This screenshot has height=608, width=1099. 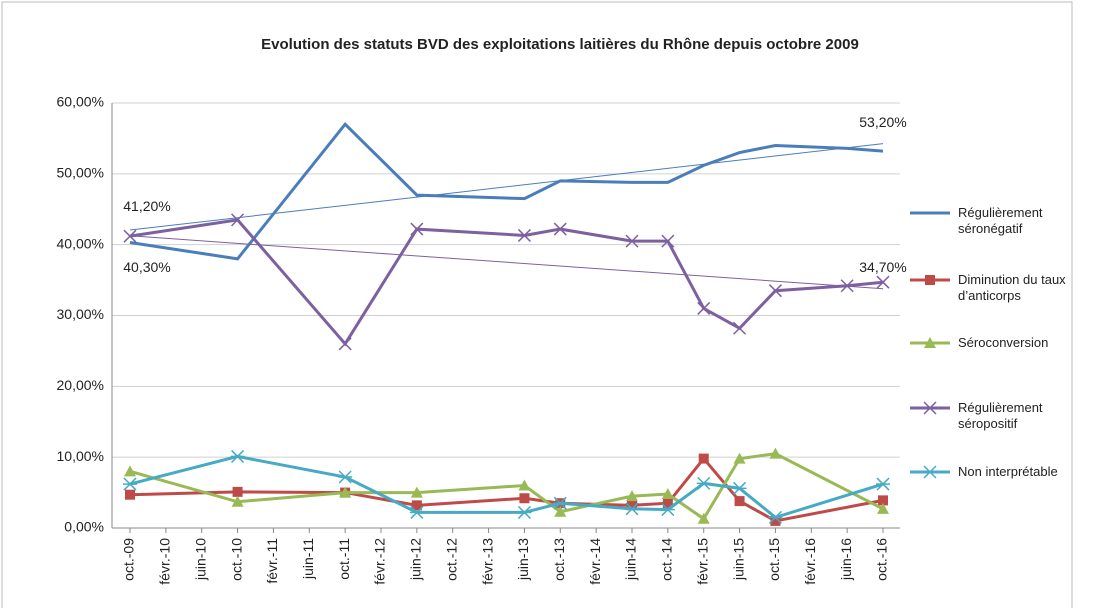 I want to click on legend-label: Régulièrement séropositif, so click(x=1000, y=415).